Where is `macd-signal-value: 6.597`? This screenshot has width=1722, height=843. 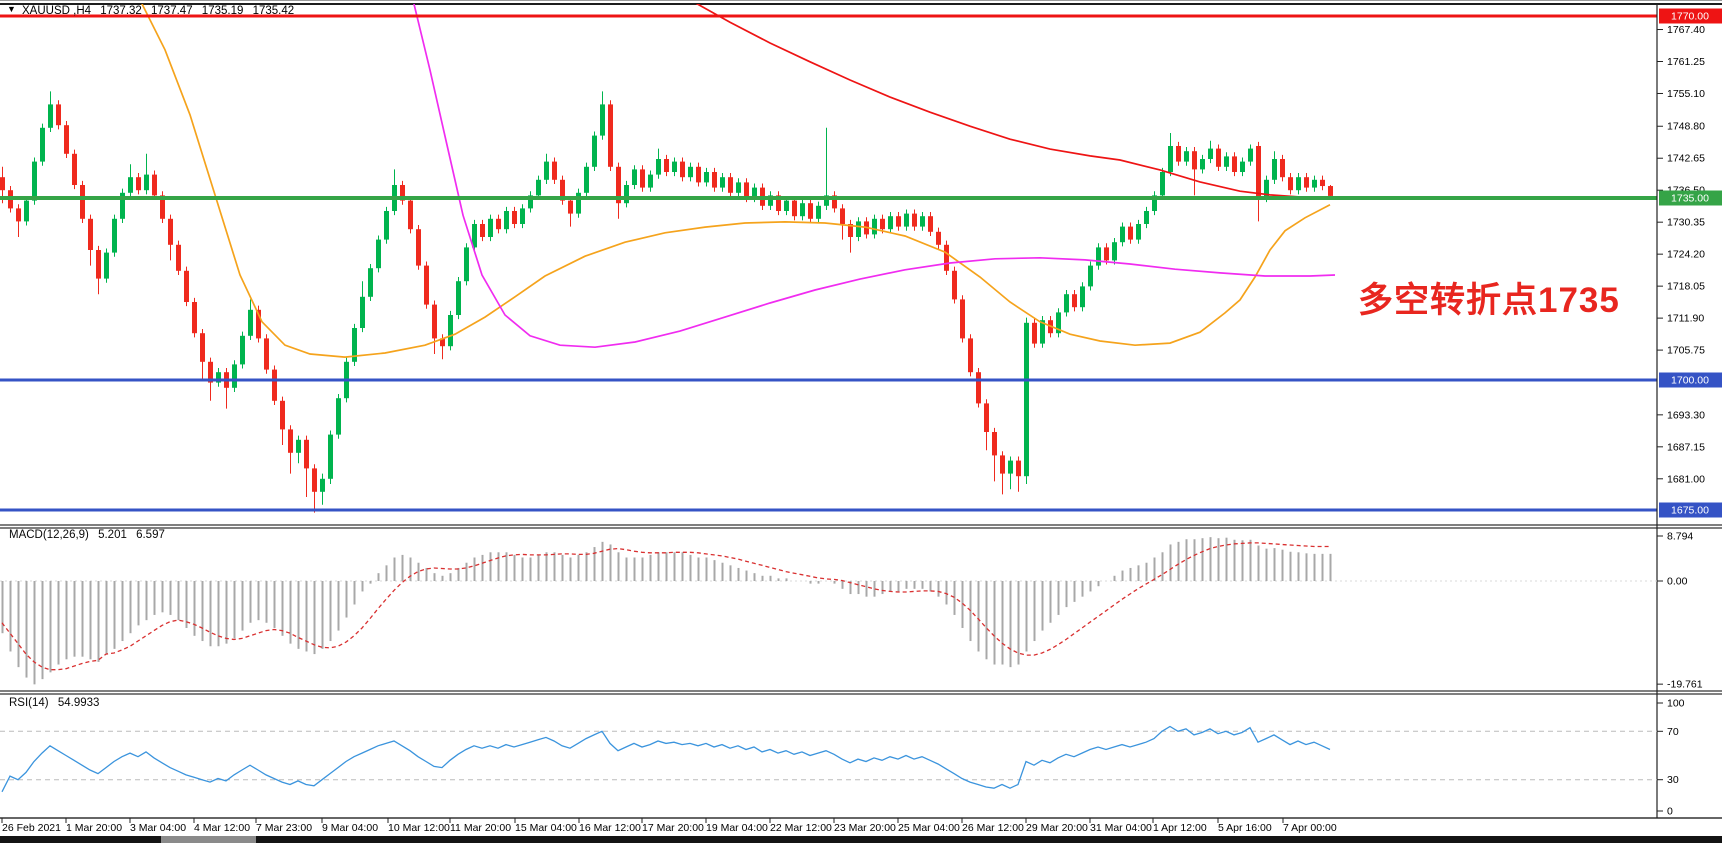 macd-signal-value: 6.597 is located at coordinates (150, 535).